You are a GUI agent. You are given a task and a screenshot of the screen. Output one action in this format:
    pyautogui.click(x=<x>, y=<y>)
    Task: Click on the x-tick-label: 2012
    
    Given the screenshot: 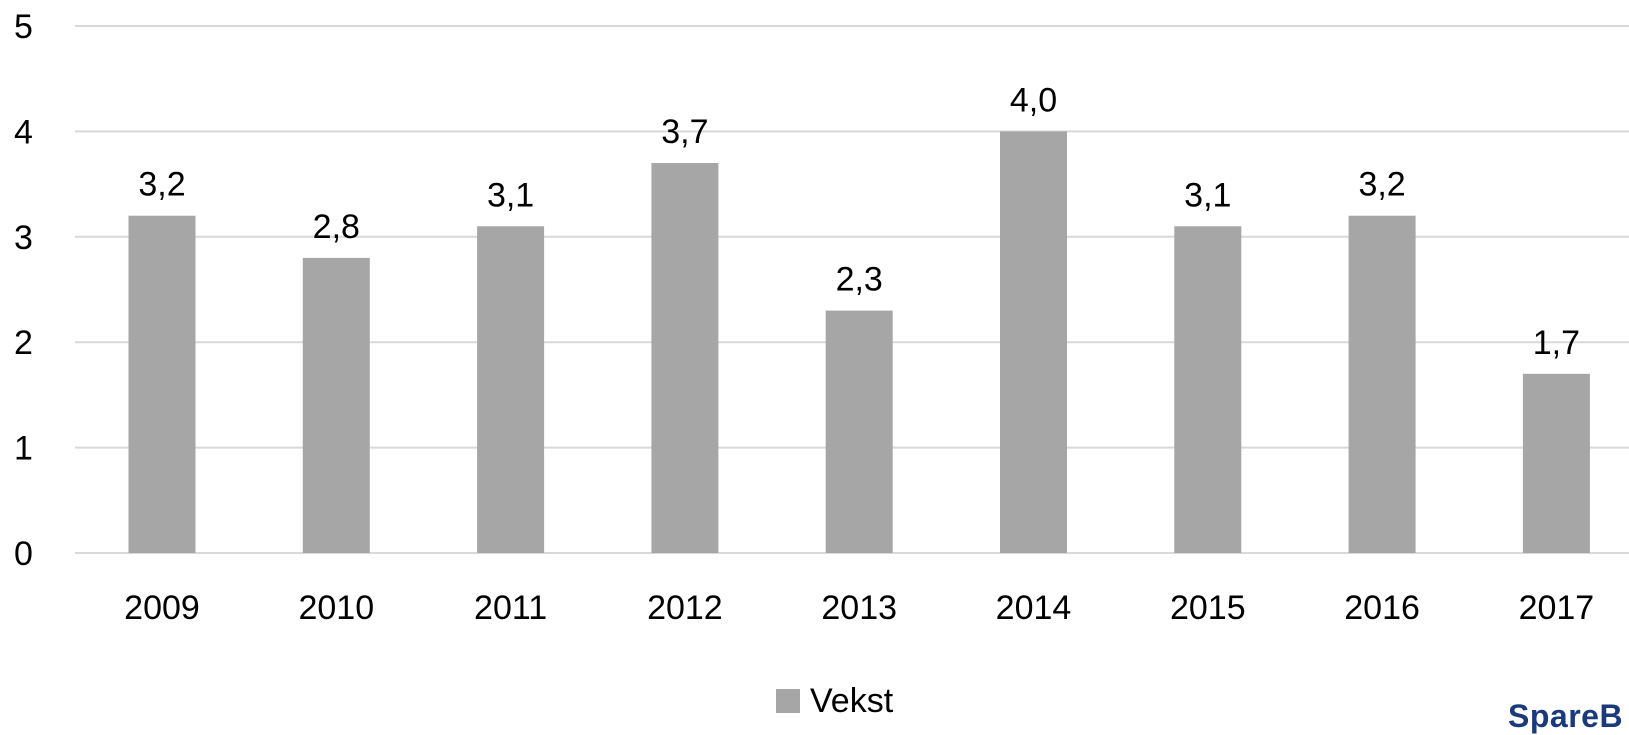 What is the action you would take?
    pyautogui.click(x=685, y=608)
    